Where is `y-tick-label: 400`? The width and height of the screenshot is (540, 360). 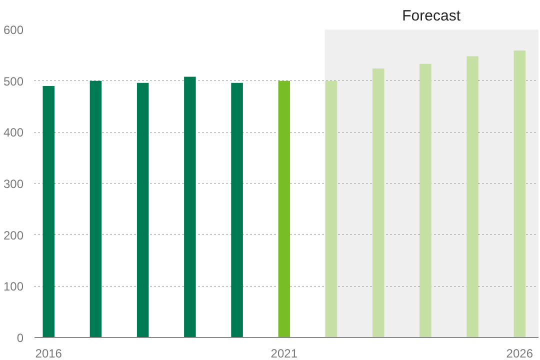 y-tick-label: 400 is located at coordinates (13, 133).